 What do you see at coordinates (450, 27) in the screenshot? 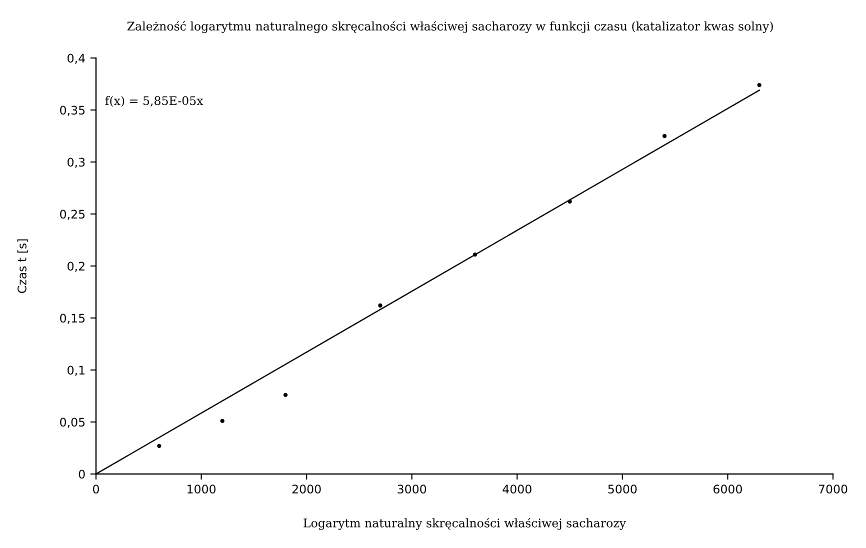
I see `chart-title: Zależność logarytmu naturalnego skręcalności właściwej sacharozy w funkcji czasu (katalizator kwas solny)` at bounding box center [450, 27].